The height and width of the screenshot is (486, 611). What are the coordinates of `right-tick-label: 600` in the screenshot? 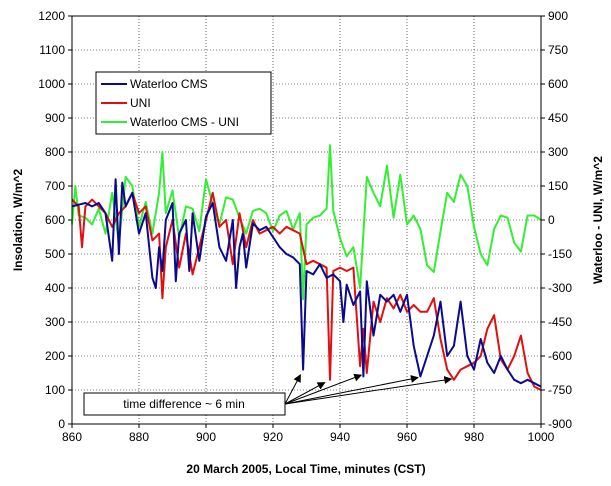 It's located at (558, 84).